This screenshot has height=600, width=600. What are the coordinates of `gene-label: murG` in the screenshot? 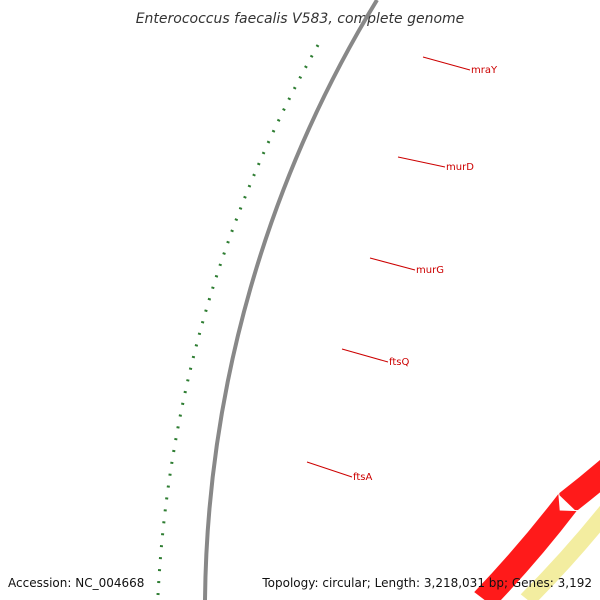 It's located at (430, 270).